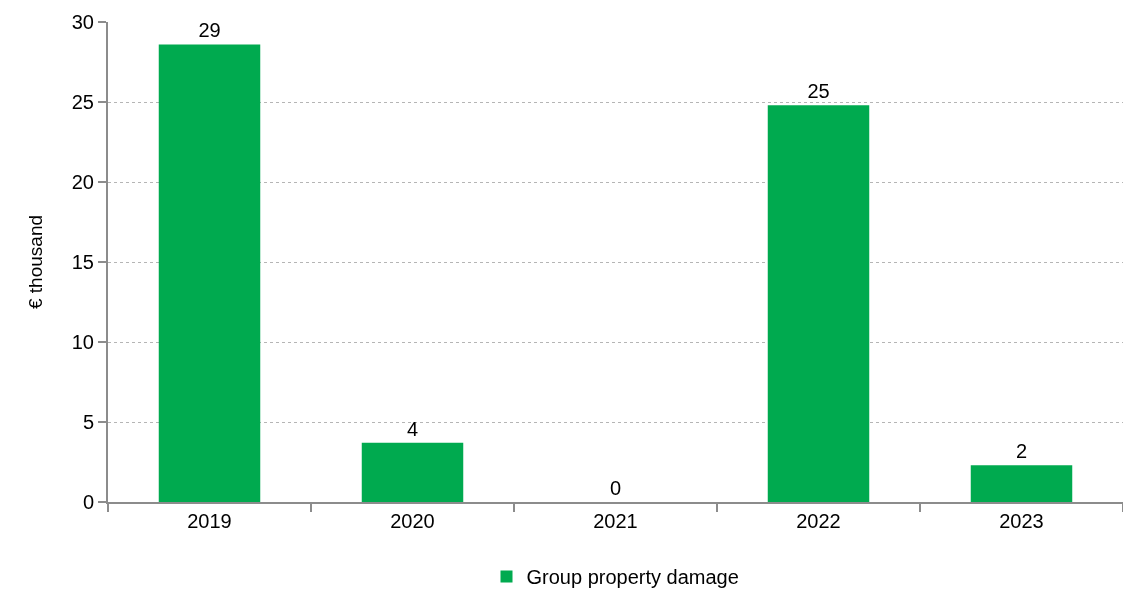 Image resolution: width=1123 pixels, height=596 pixels. I want to click on y-tick-label: 15, so click(82, 262).